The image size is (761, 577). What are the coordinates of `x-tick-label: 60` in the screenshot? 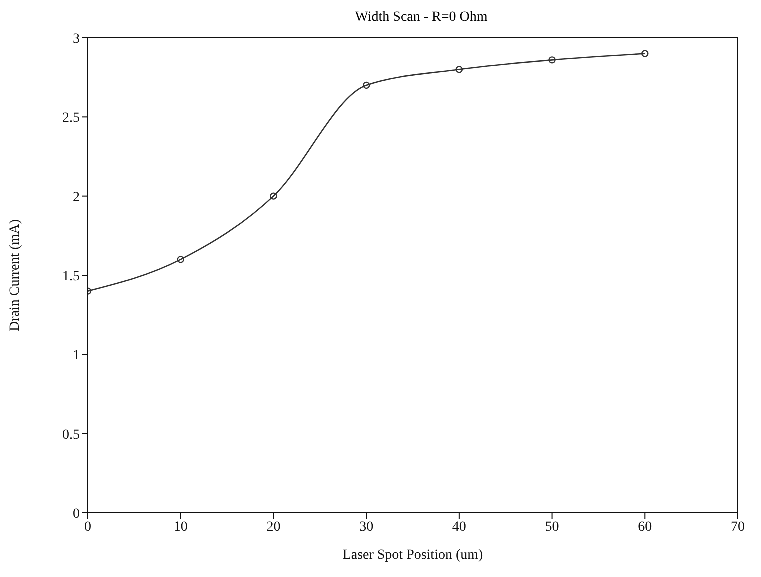 It's located at (645, 527).